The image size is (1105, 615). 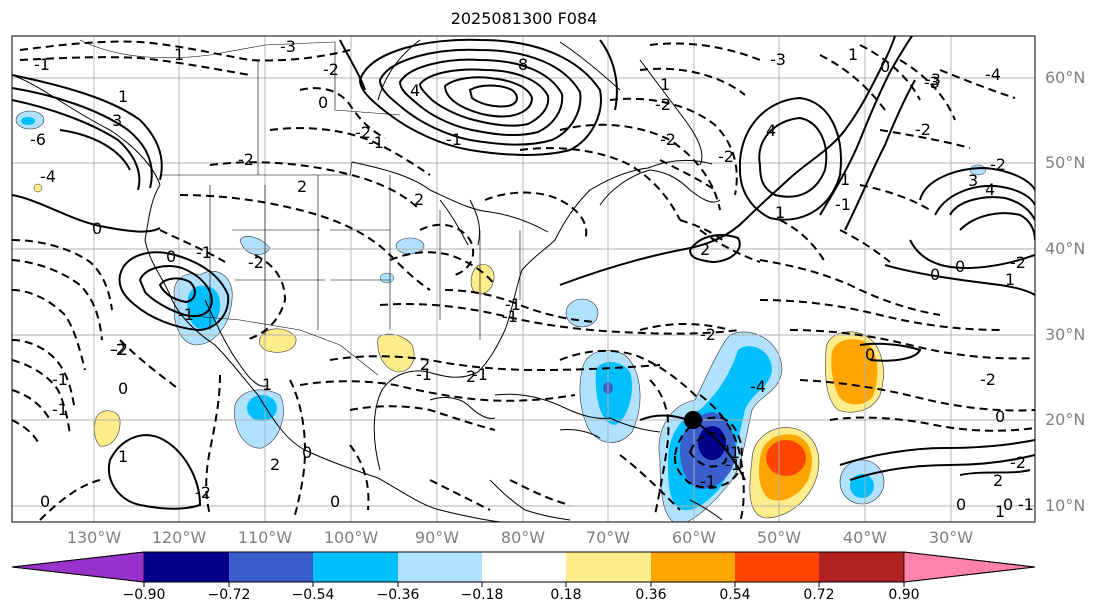 I want to click on contour-label: 8, so click(x=523, y=64).